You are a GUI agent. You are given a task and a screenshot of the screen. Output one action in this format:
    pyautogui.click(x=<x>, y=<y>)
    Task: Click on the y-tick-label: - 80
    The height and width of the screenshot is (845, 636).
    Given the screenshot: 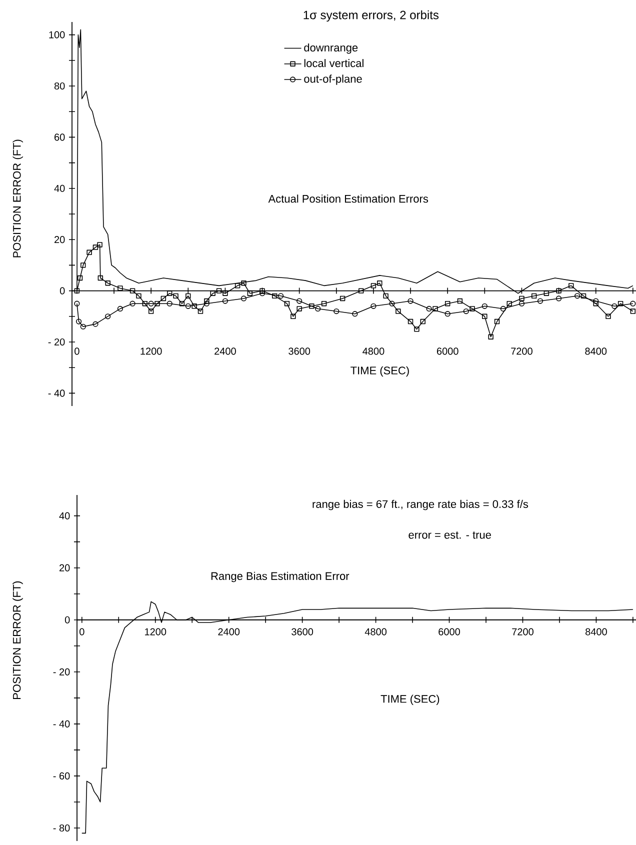 What is the action you would take?
    pyautogui.click(x=61, y=828)
    